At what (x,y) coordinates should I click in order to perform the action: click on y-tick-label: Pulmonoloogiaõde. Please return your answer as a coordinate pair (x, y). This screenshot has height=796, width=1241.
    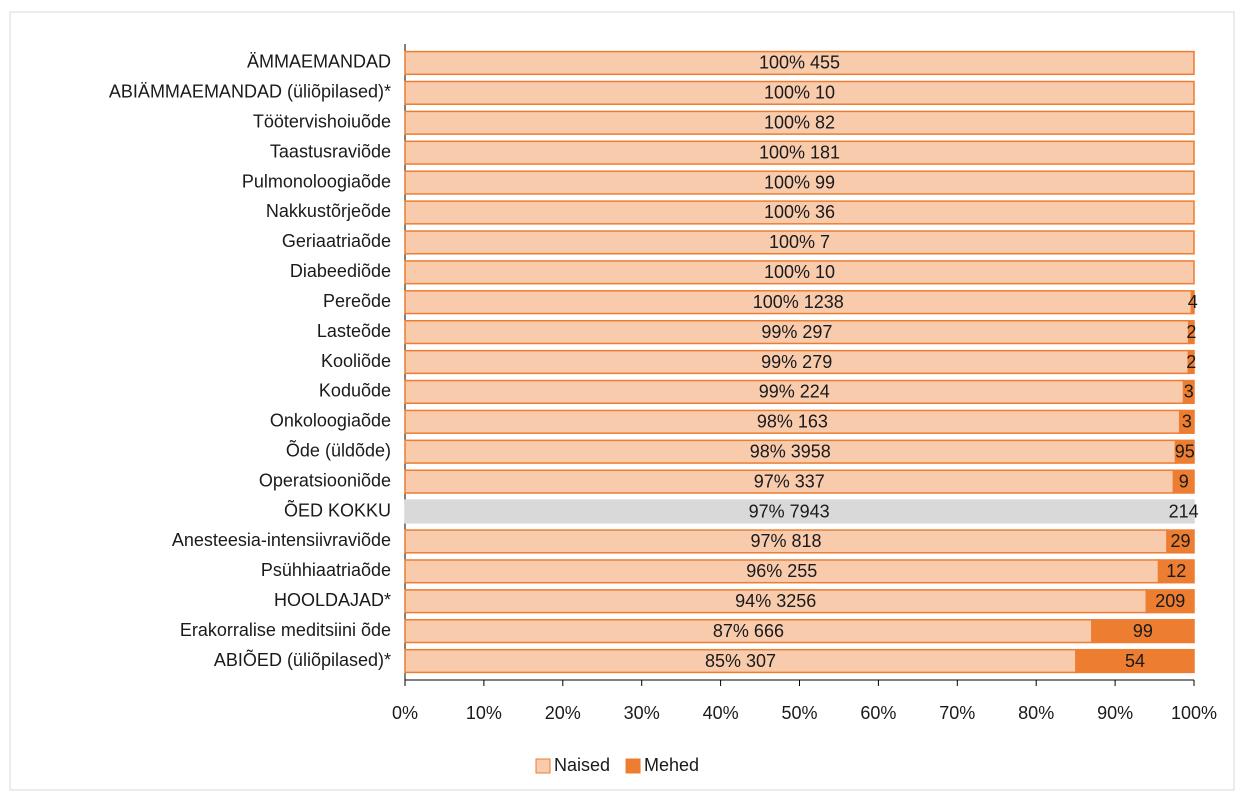
    Looking at the image, I should click on (316, 181).